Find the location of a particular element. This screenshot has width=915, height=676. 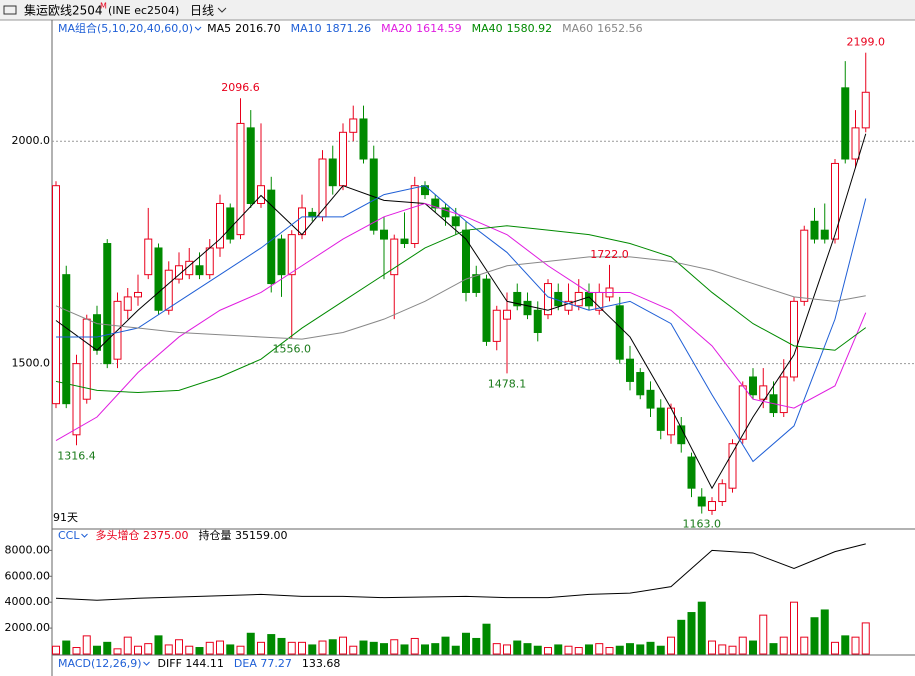

legend-value: 1614.59 is located at coordinates (439, 28).